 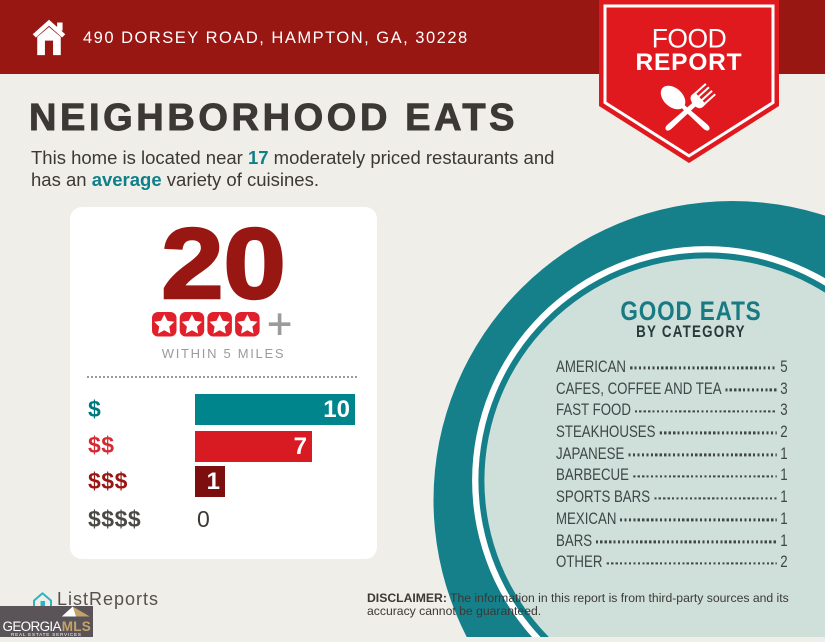 What do you see at coordinates (46, 634) in the screenshot?
I see `svg-text: REAL ESTATE SERVICES` at bounding box center [46, 634].